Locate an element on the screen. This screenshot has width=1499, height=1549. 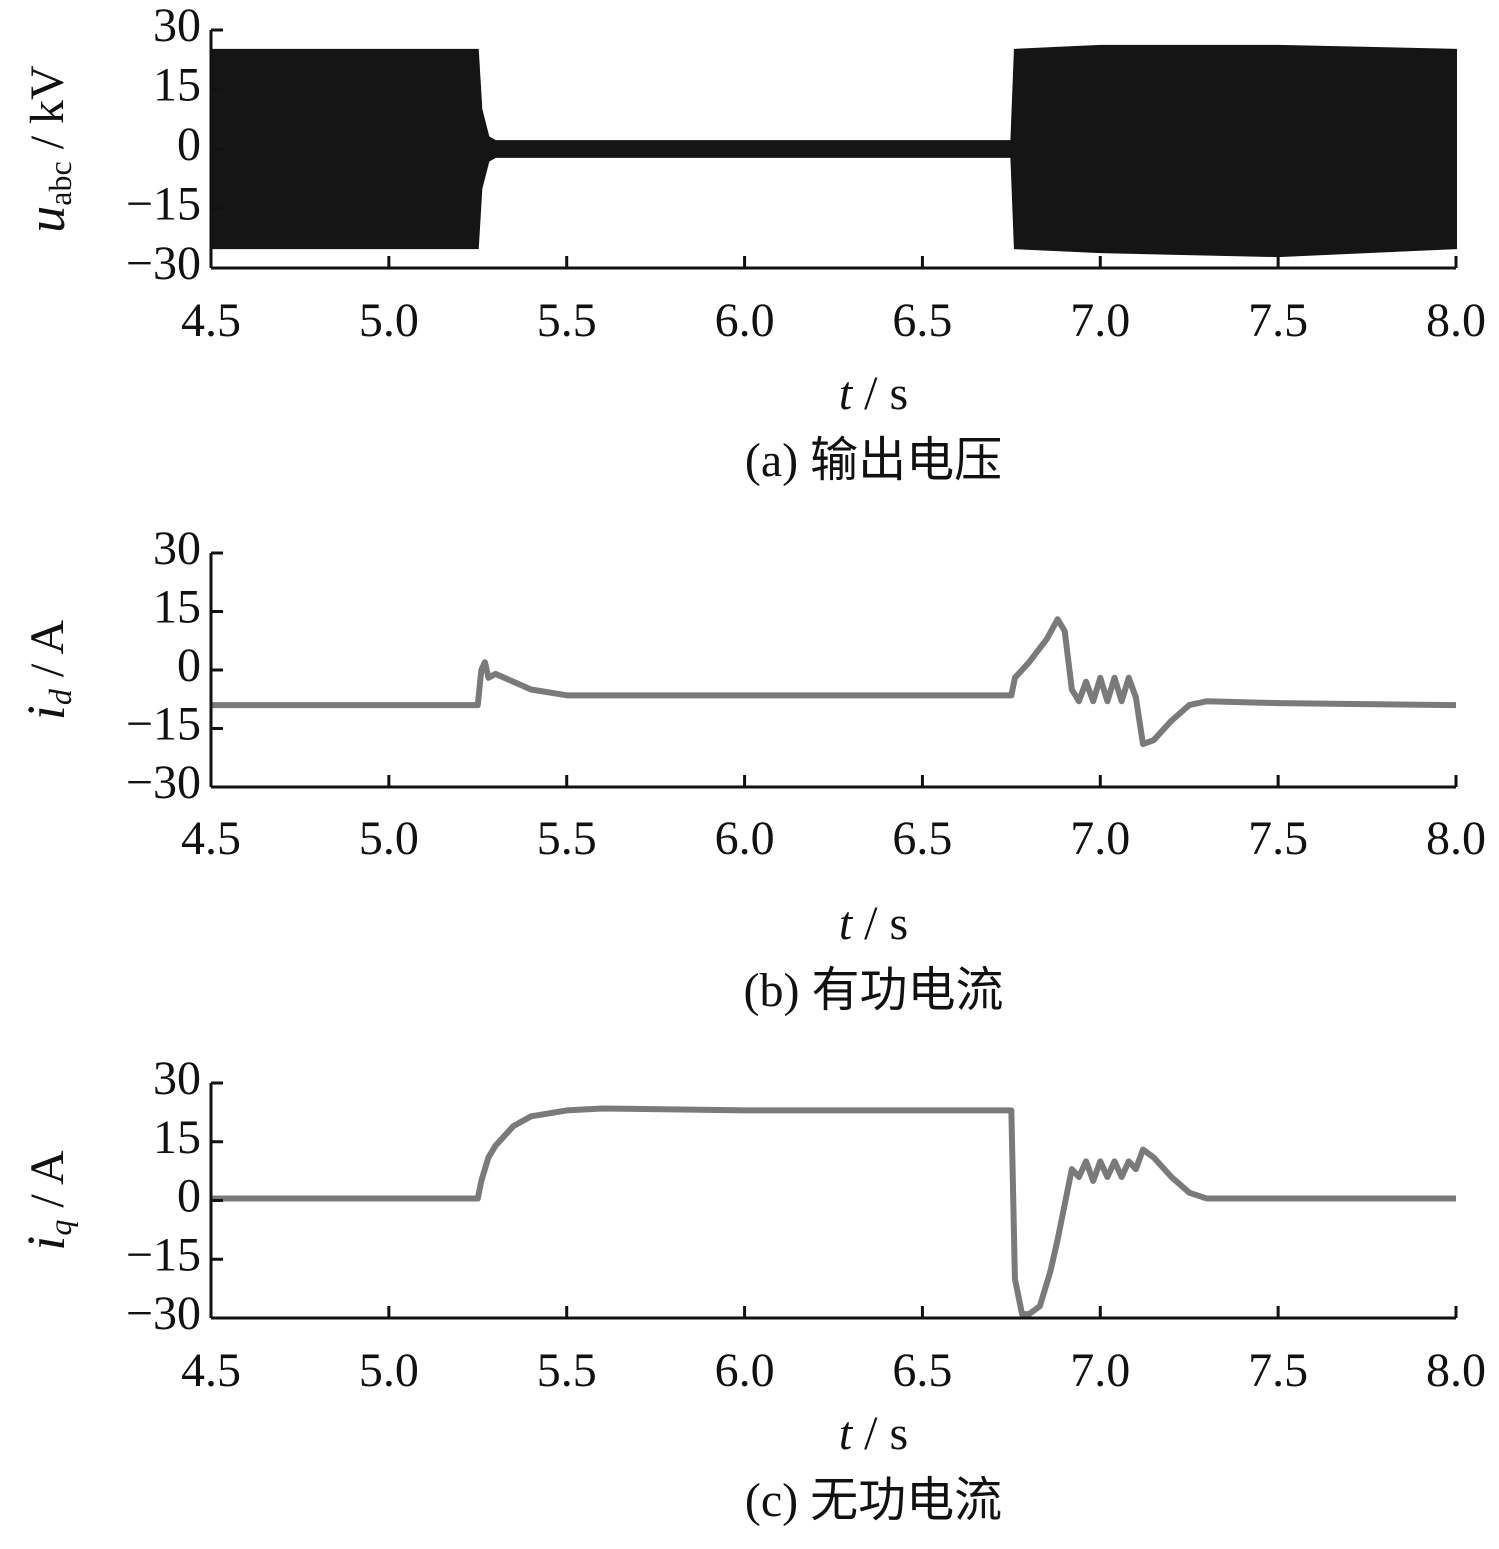
y-label-var: u is located at coordinates (46, 219).